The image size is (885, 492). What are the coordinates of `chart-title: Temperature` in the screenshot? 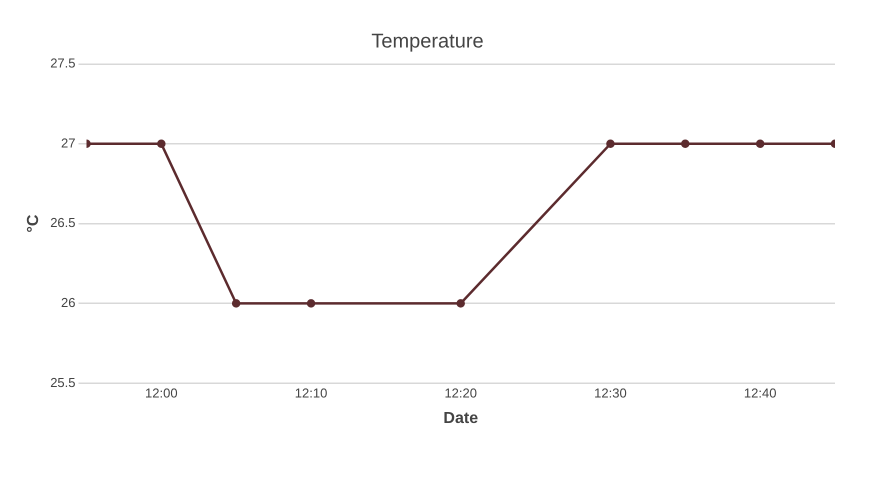 It's located at (427, 41).